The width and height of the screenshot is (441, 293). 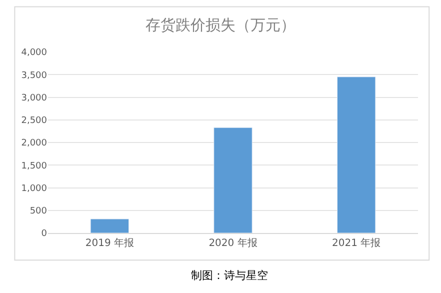 I want to click on y-tick-label: 3,500, so click(x=34, y=75).